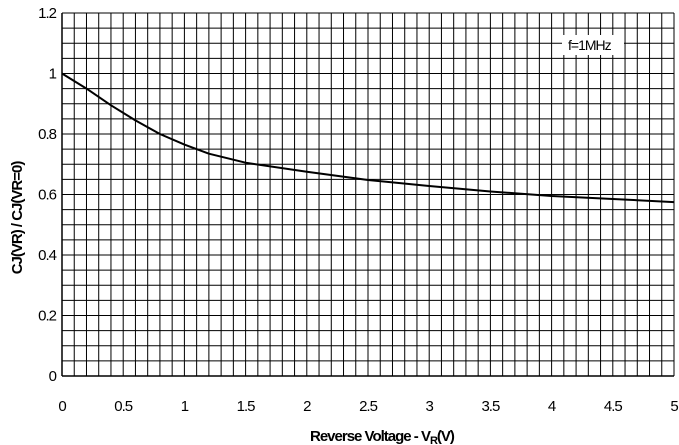  Describe the element at coordinates (47, 134) in the screenshot. I see `y-tick-label: 0.8` at that location.